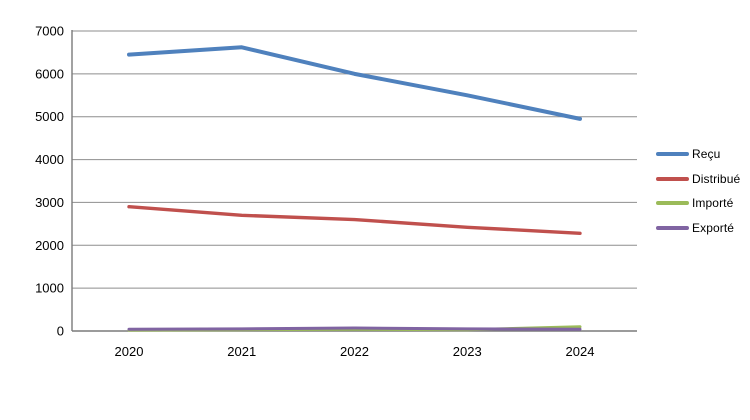 The width and height of the screenshot is (750, 420). What do you see at coordinates (129, 351) in the screenshot?
I see `x-axis-label: 2020` at bounding box center [129, 351].